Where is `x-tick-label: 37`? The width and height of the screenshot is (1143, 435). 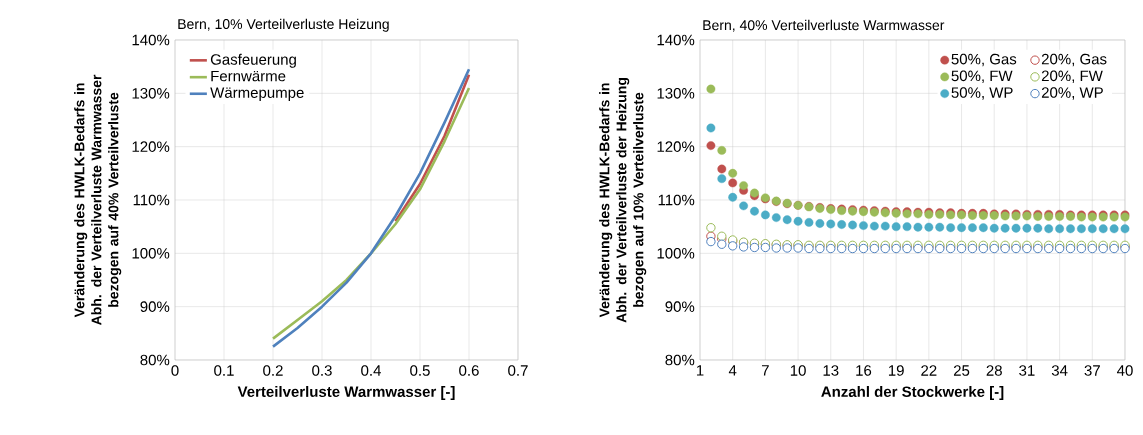 x-tick-label: 37 is located at coordinates (1092, 370).